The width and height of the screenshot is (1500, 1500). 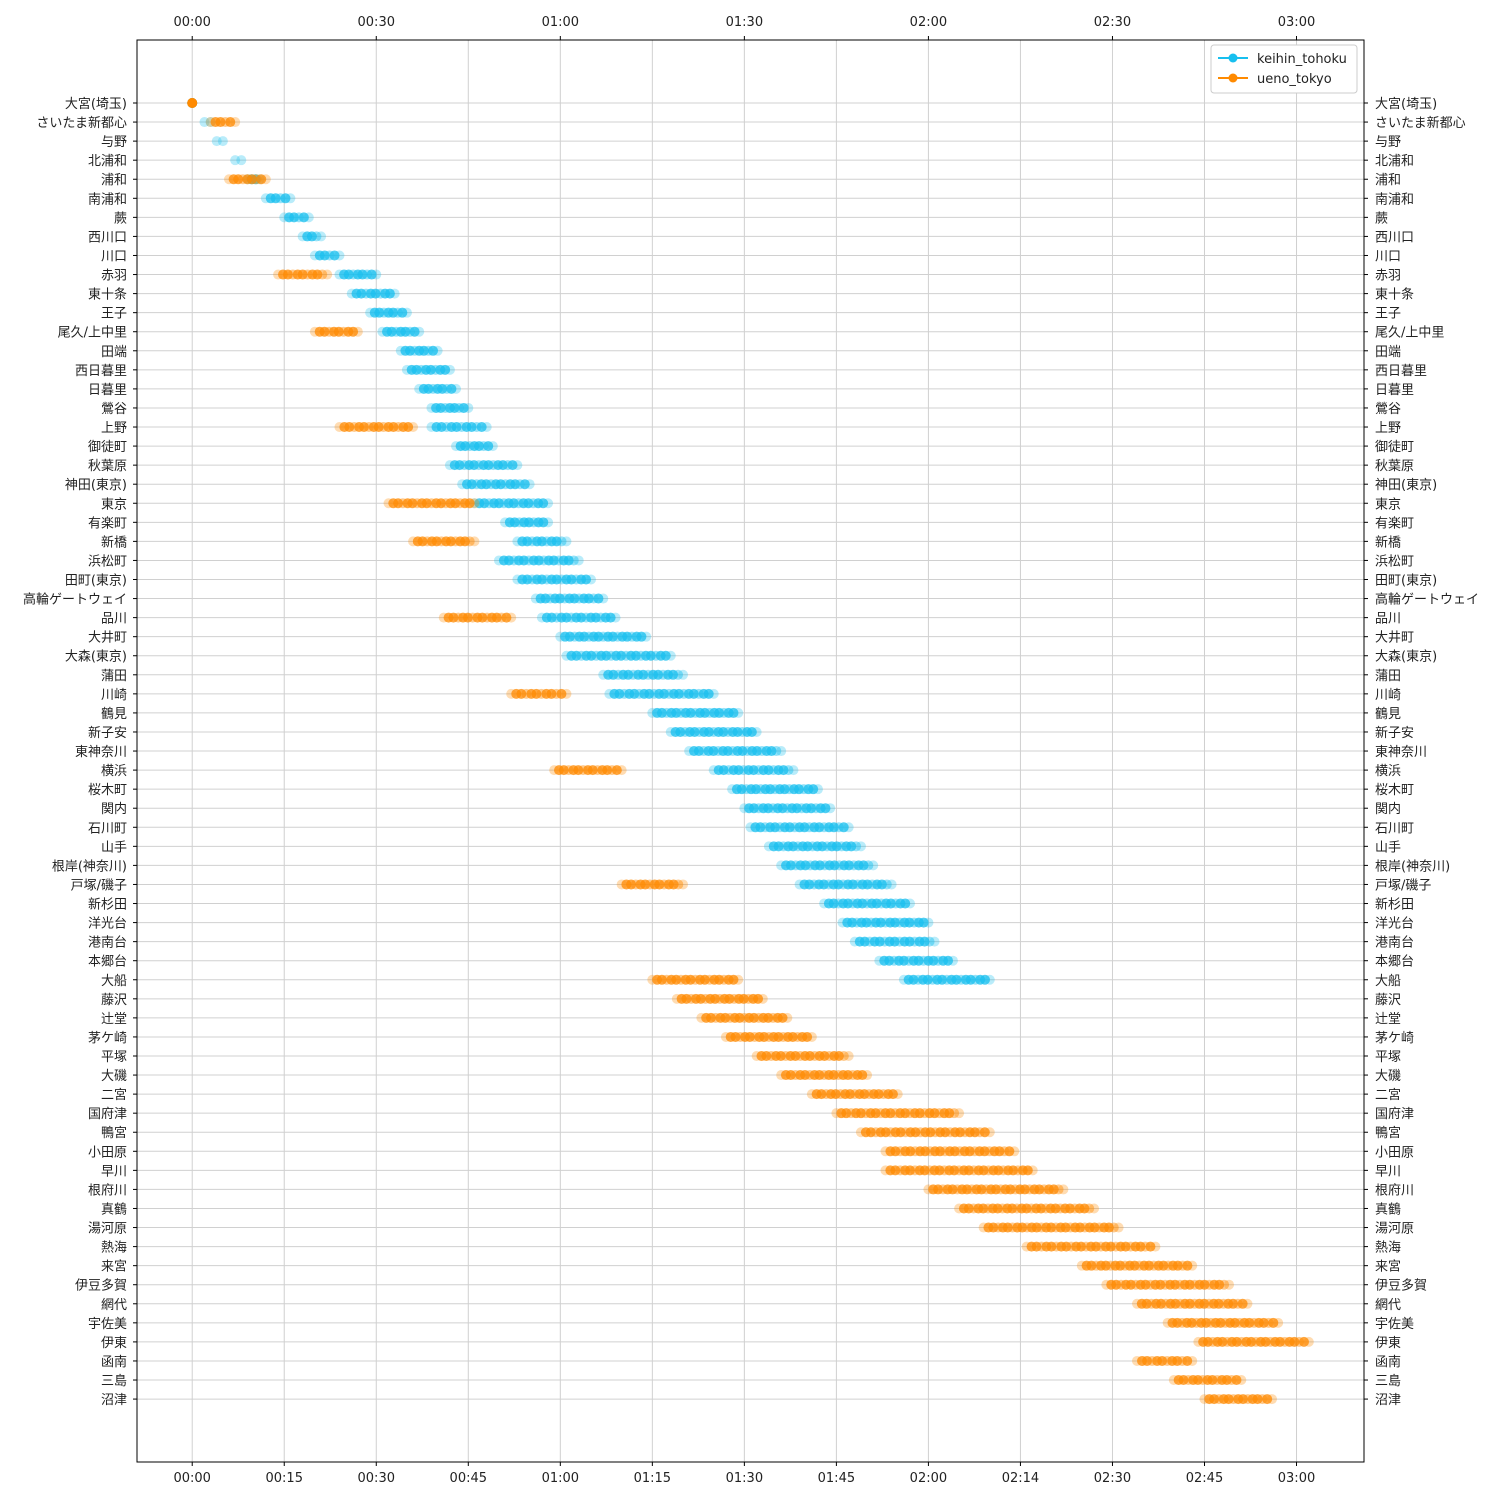 I want to click on top-tick-label: 00:00, so click(x=191, y=22).